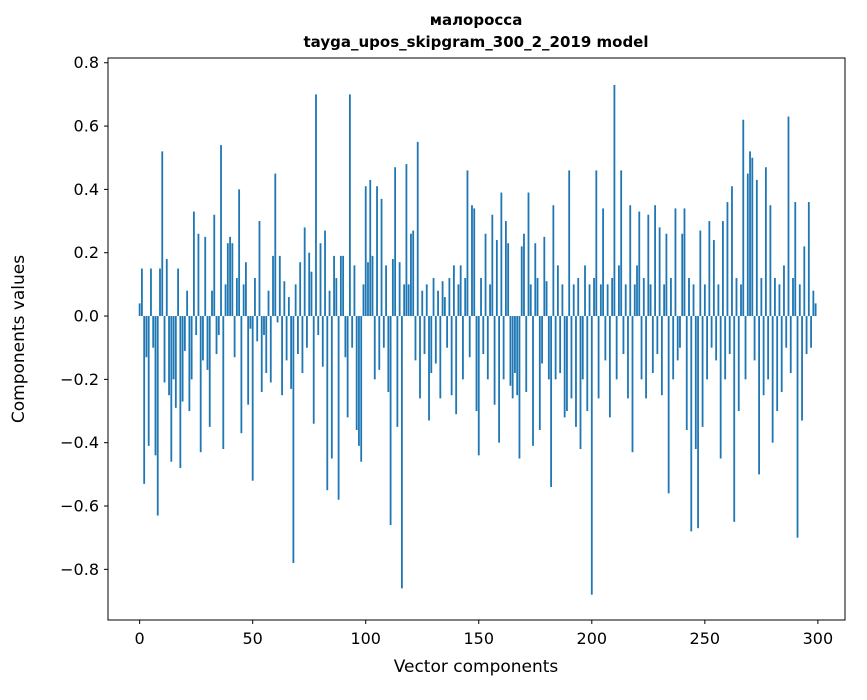 Image resolution: width=867 pixels, height=700 pixels. Describe the element at coordinates (365, 638) in the screenshot. I see `x-tick-label: 100` at that location.